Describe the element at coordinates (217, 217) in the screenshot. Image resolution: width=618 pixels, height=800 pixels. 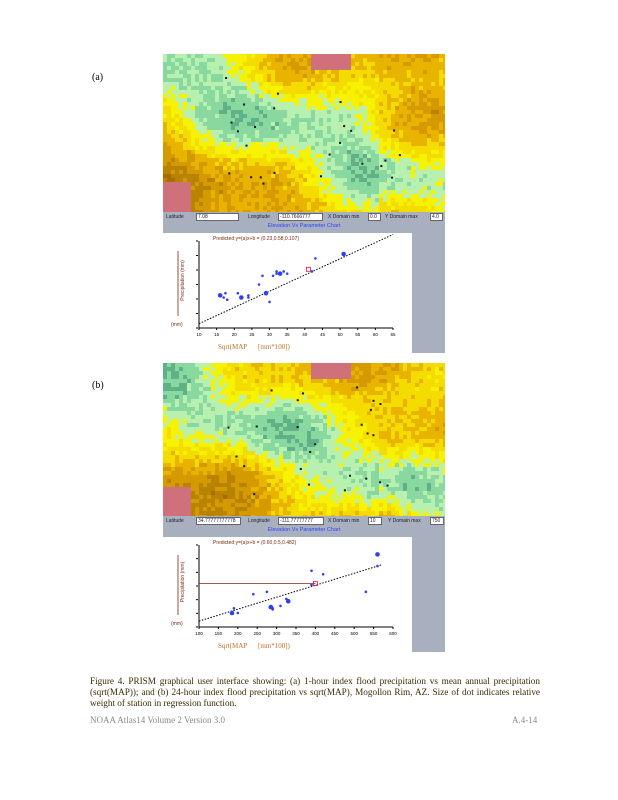
I see `latitude-input: 7.08` at that location.